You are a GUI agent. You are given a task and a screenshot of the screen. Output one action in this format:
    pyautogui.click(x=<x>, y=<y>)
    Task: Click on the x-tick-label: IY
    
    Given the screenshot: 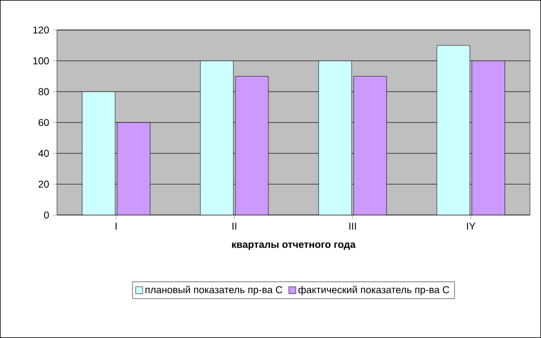 What is the action you would take?
    pyautogui.click(x=471, y=226)
    